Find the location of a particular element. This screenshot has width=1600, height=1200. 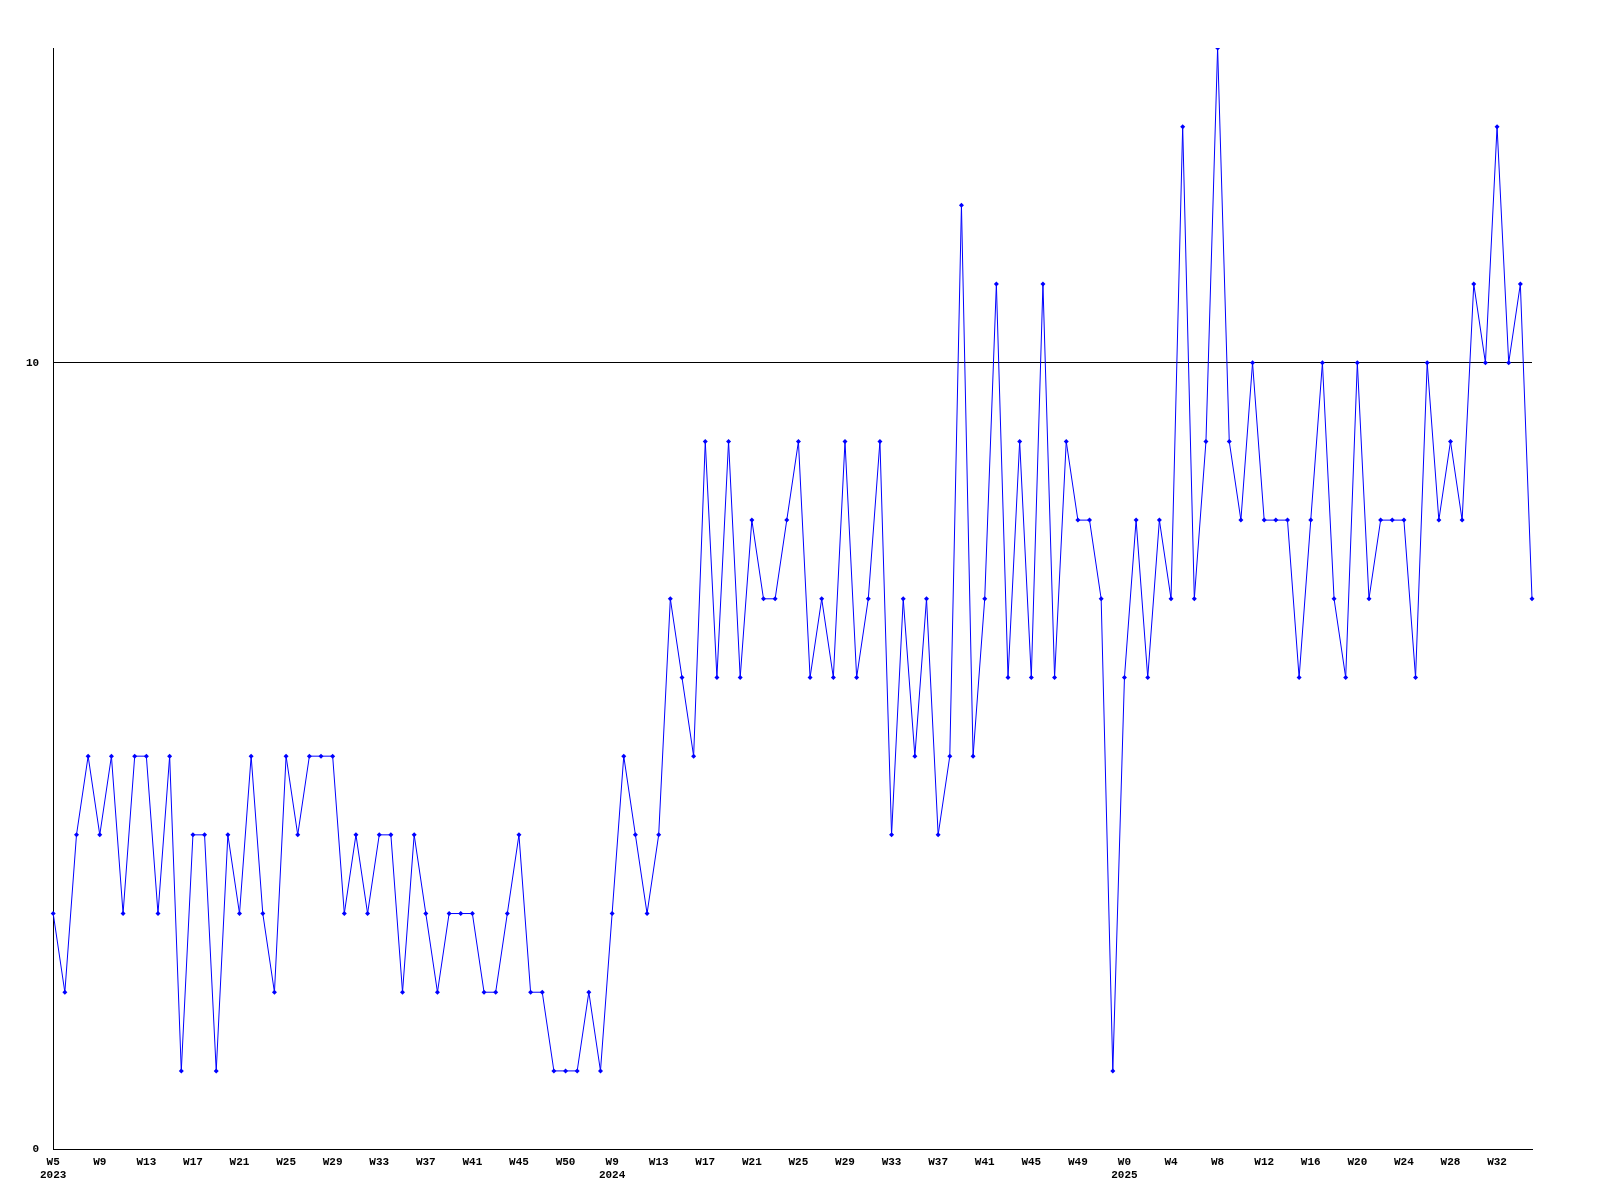

x-tick-label: W9 2024 is located at coordinates (612, 1168).